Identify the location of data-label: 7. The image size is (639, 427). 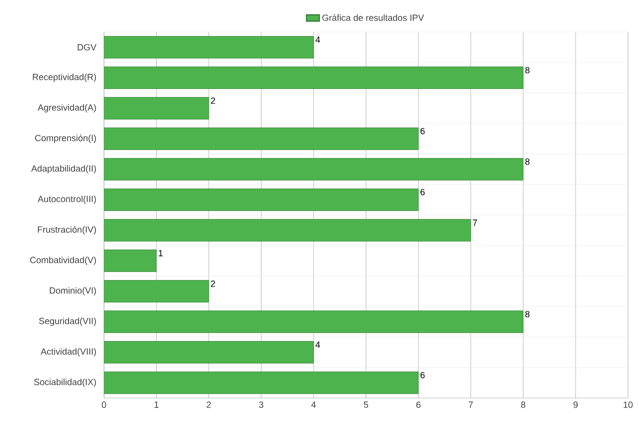
(475, 223).